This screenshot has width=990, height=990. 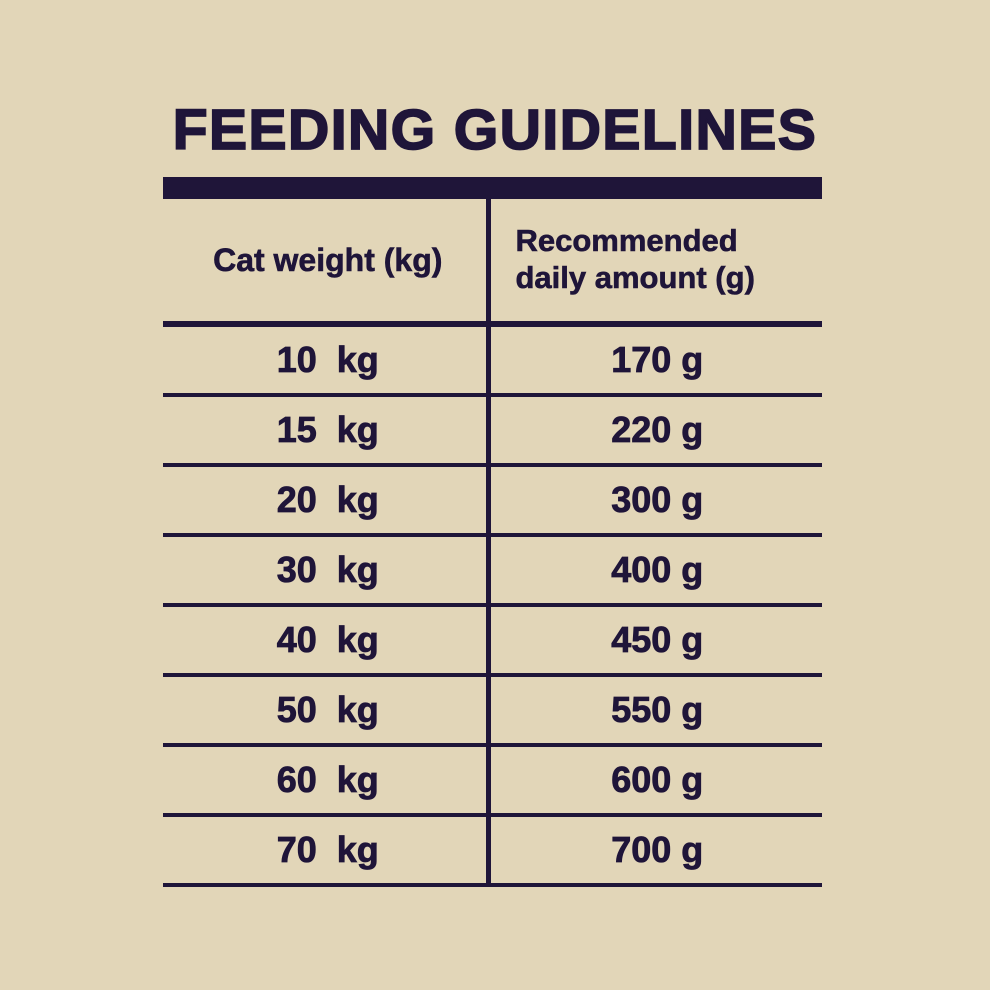 I want to click on table-row: 60 kg 600 g, so click(x=492, y=782).